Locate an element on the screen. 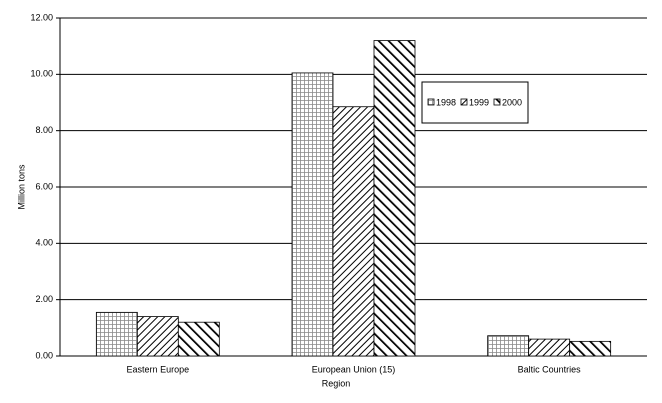  legend-box is located at coordinates (475, 102).